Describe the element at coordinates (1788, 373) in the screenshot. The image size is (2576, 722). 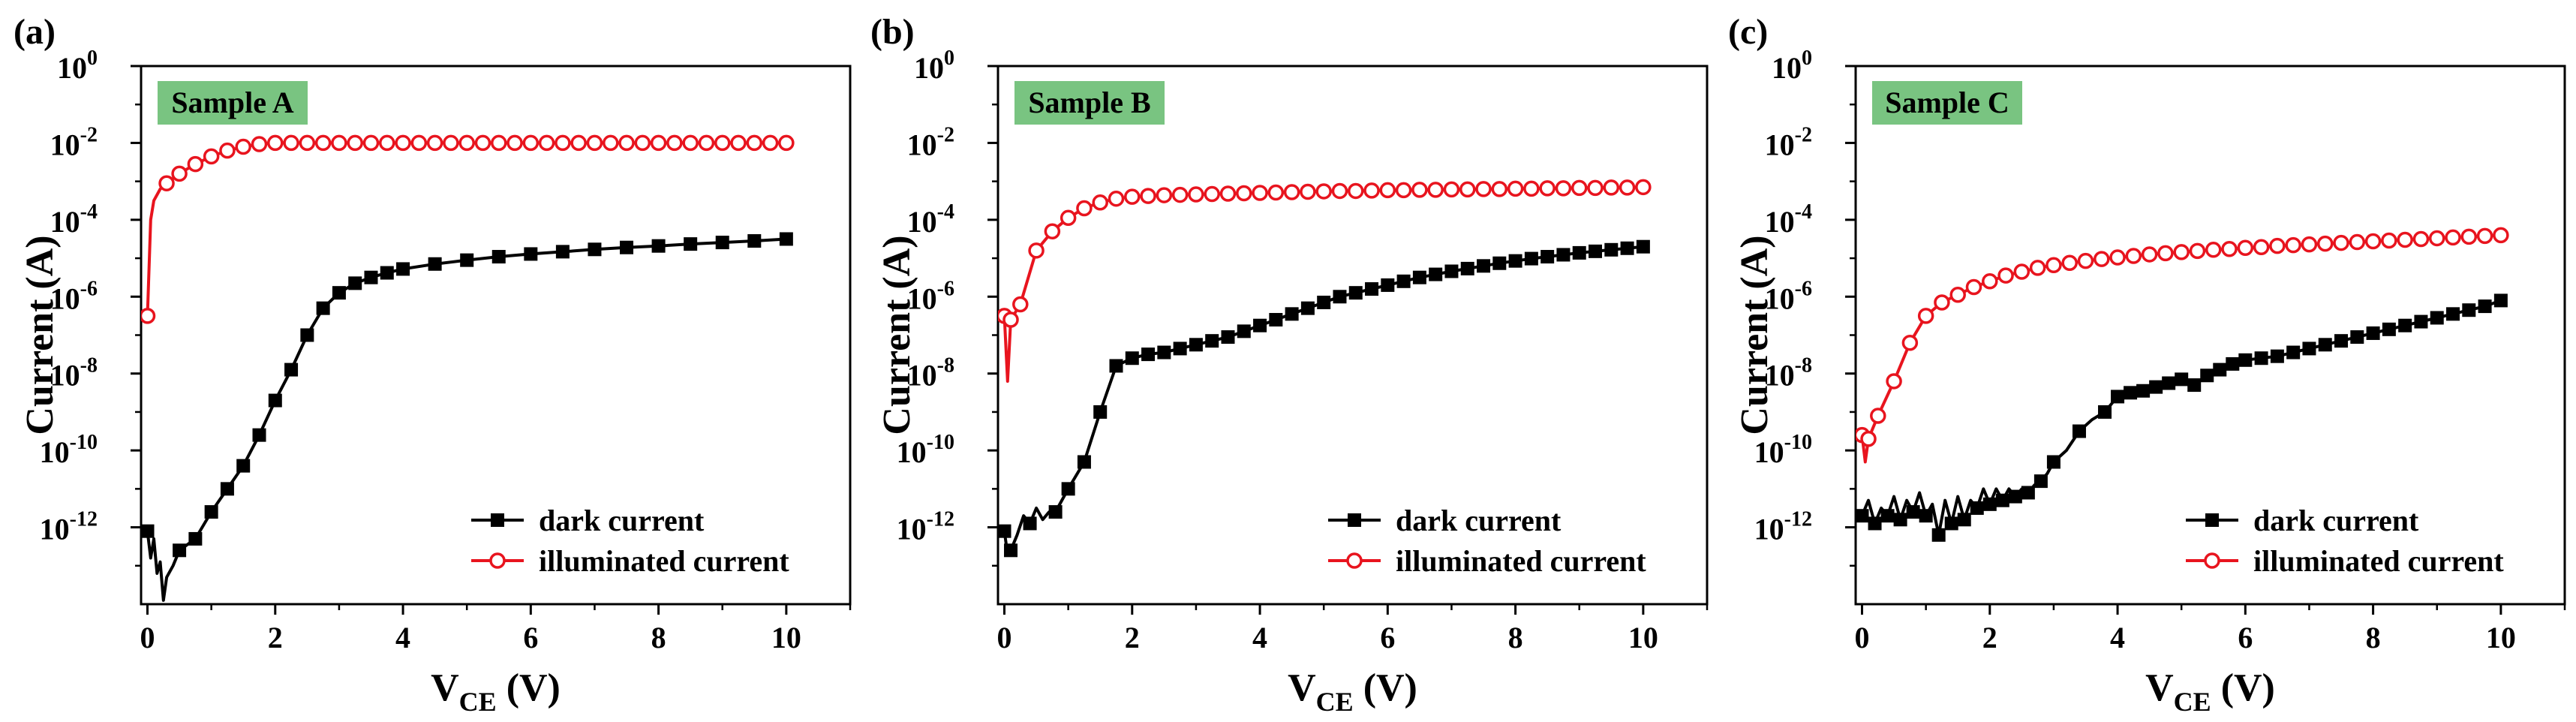
I see `y-tick-label: 10⁻⁸` at that location.